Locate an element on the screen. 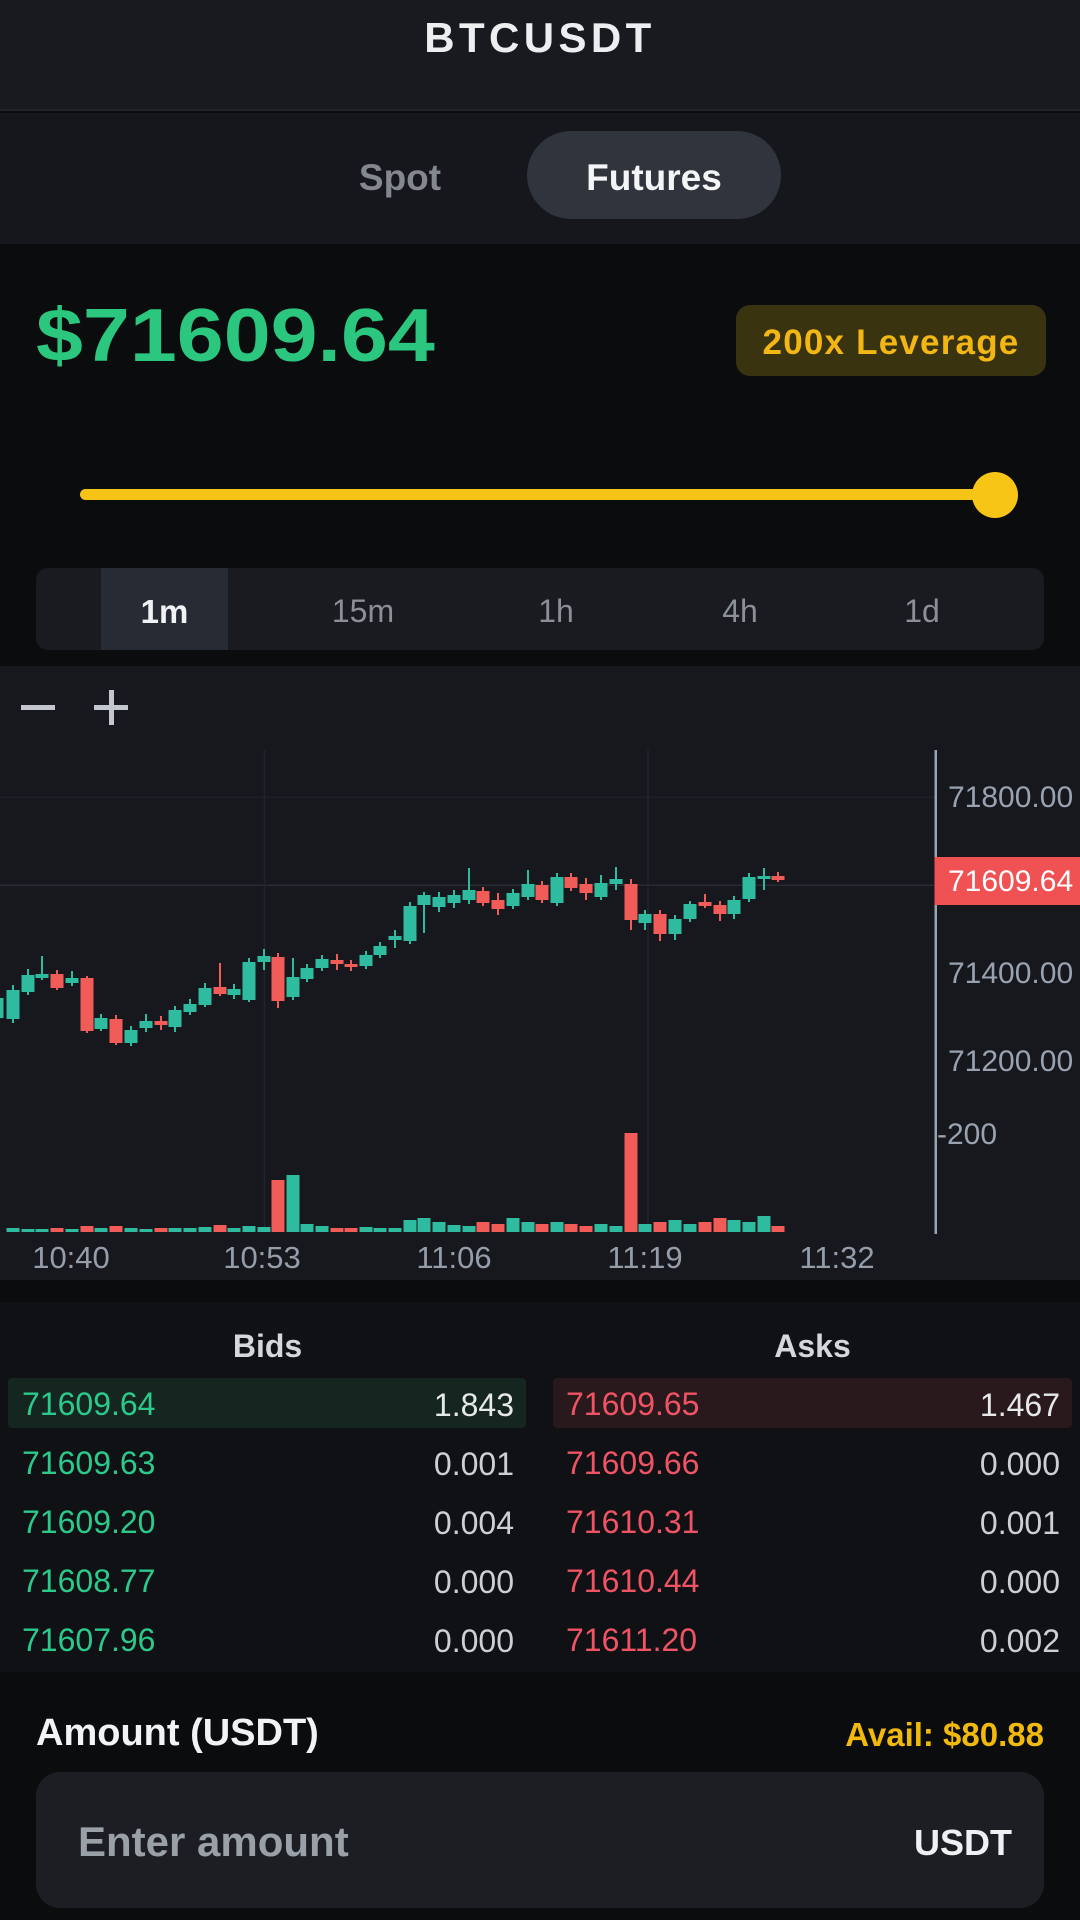  svg-text: 71200.00 is located at coordinates (1010, 1061).